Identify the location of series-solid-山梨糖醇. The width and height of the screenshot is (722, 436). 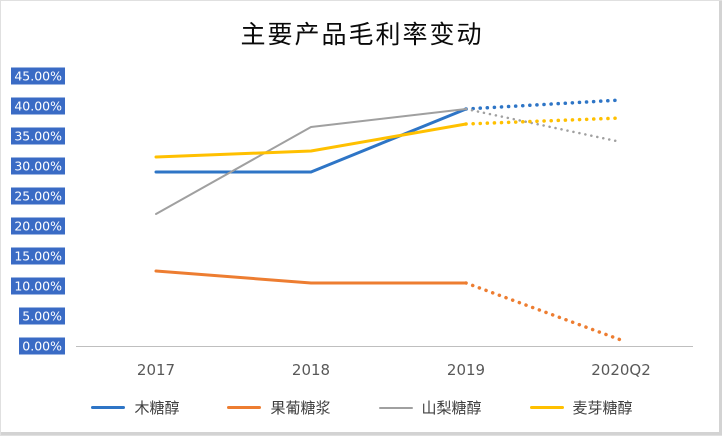
(311, 161).